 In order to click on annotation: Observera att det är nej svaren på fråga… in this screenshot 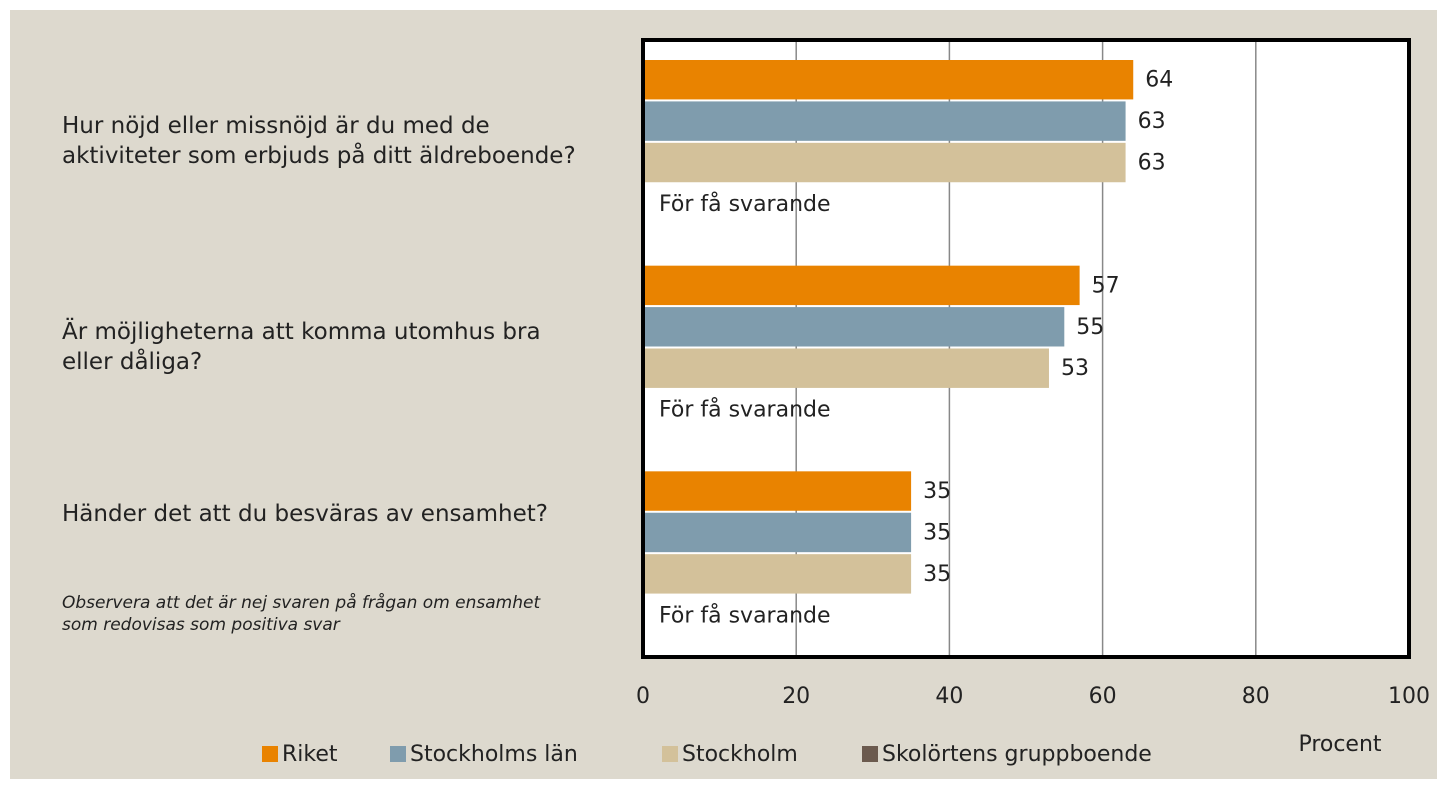, I will do `click(301, 614)`.